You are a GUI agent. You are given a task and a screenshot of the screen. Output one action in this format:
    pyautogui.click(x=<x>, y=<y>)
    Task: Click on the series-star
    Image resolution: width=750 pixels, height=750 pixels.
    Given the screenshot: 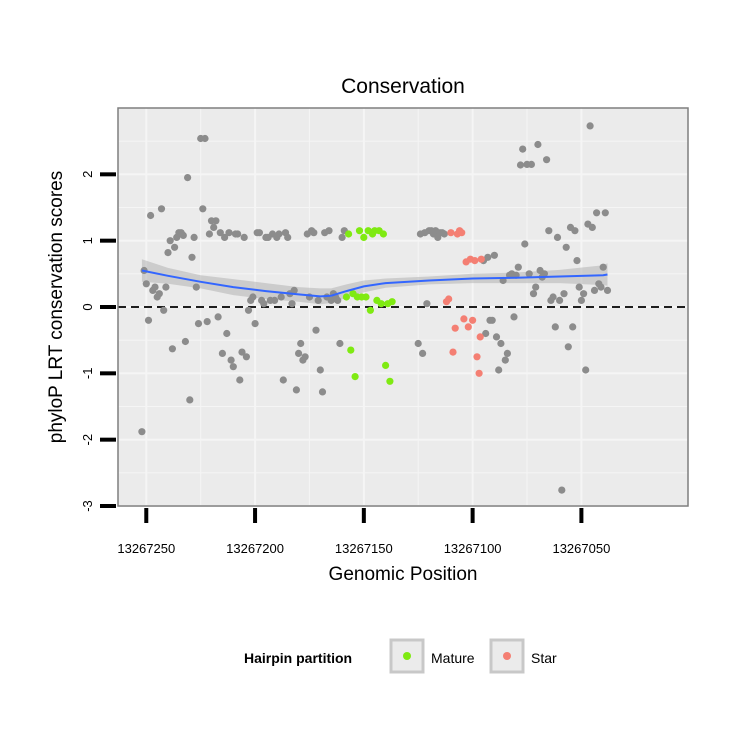 What is the action you would take?
    pyautogui.click(x=463, y=302)
    